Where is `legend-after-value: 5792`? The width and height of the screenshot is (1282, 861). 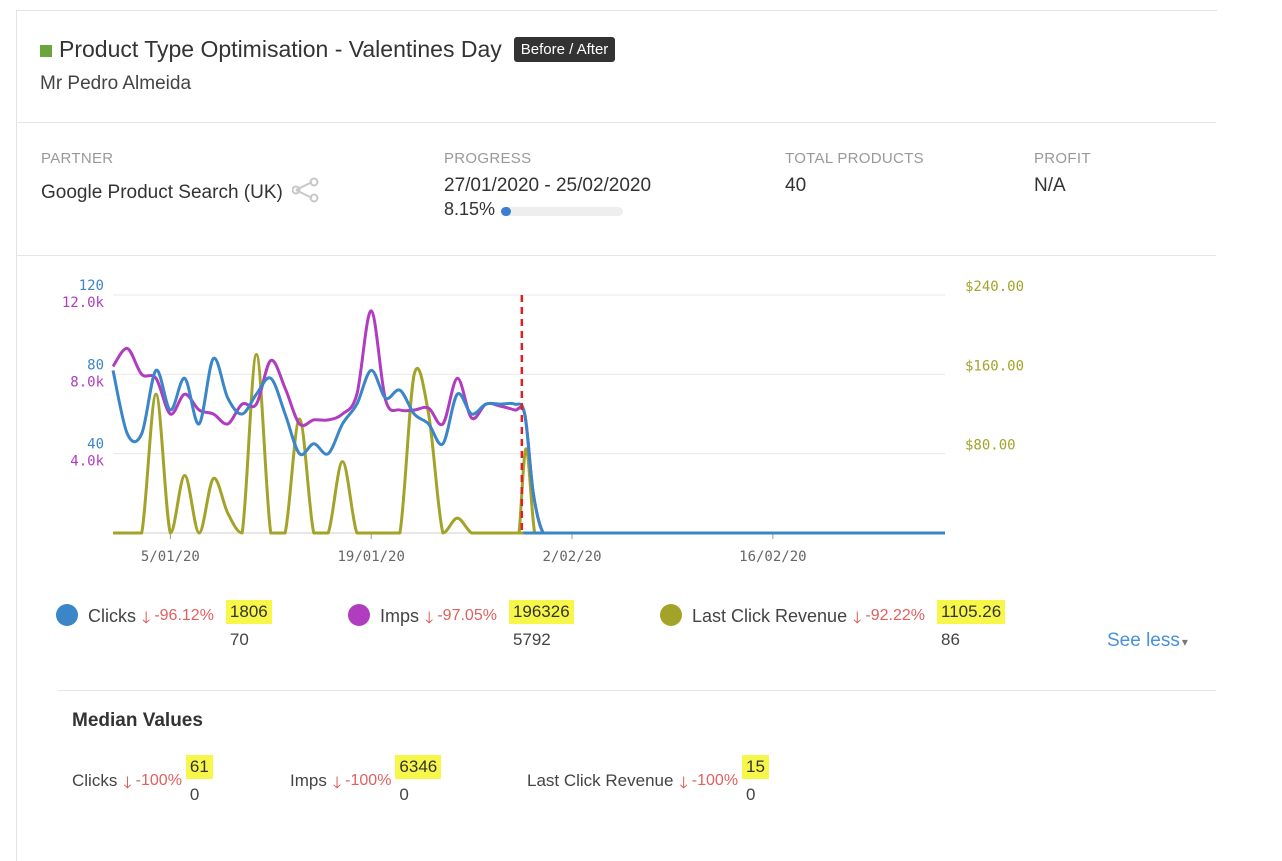 legend-after-value: 5792 is located at coordinates (531, 639).